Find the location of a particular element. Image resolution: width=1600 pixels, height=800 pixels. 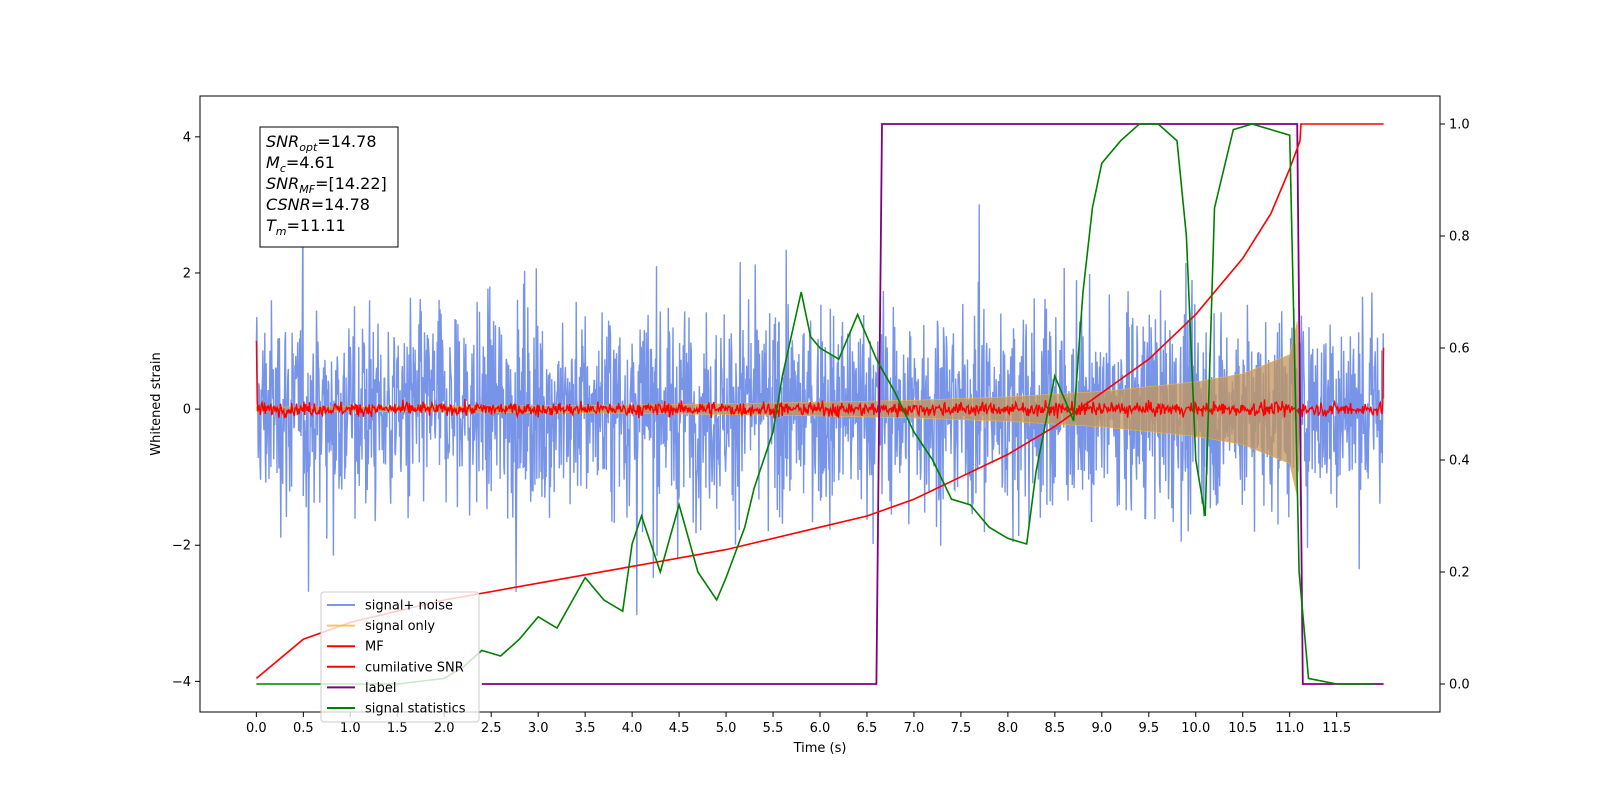

annotation-box-frame is located at coordinates (329, 187).